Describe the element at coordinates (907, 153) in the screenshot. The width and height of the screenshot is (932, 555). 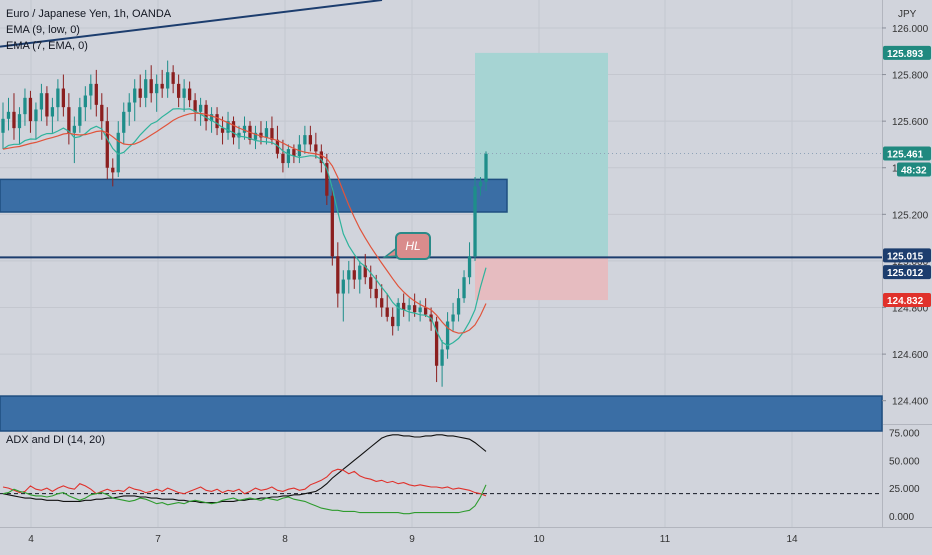
I see `price-badge-last` at that location.